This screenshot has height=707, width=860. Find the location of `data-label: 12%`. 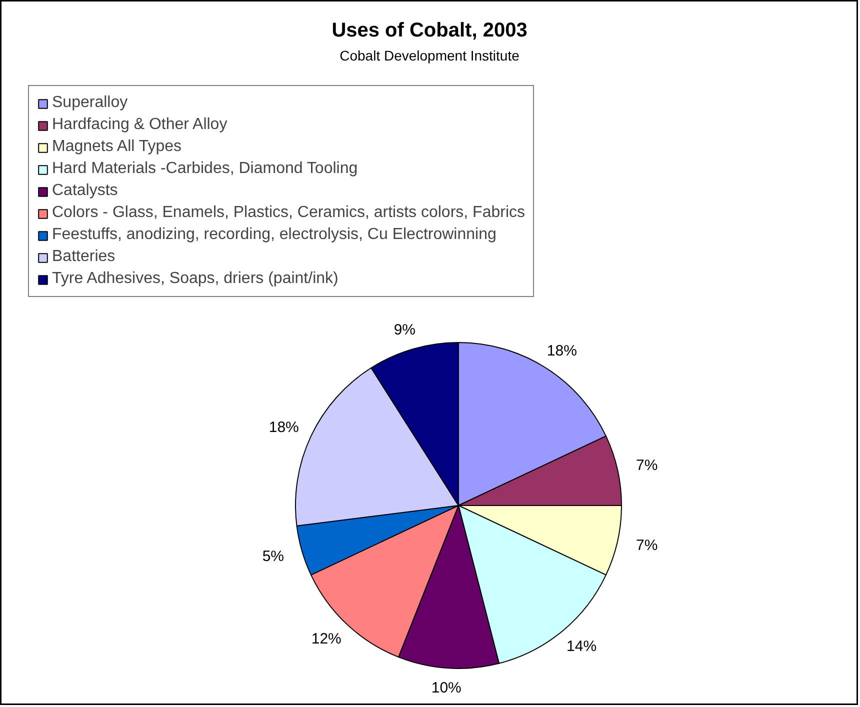

data-label: 12% is located at coordinates (326, 639).